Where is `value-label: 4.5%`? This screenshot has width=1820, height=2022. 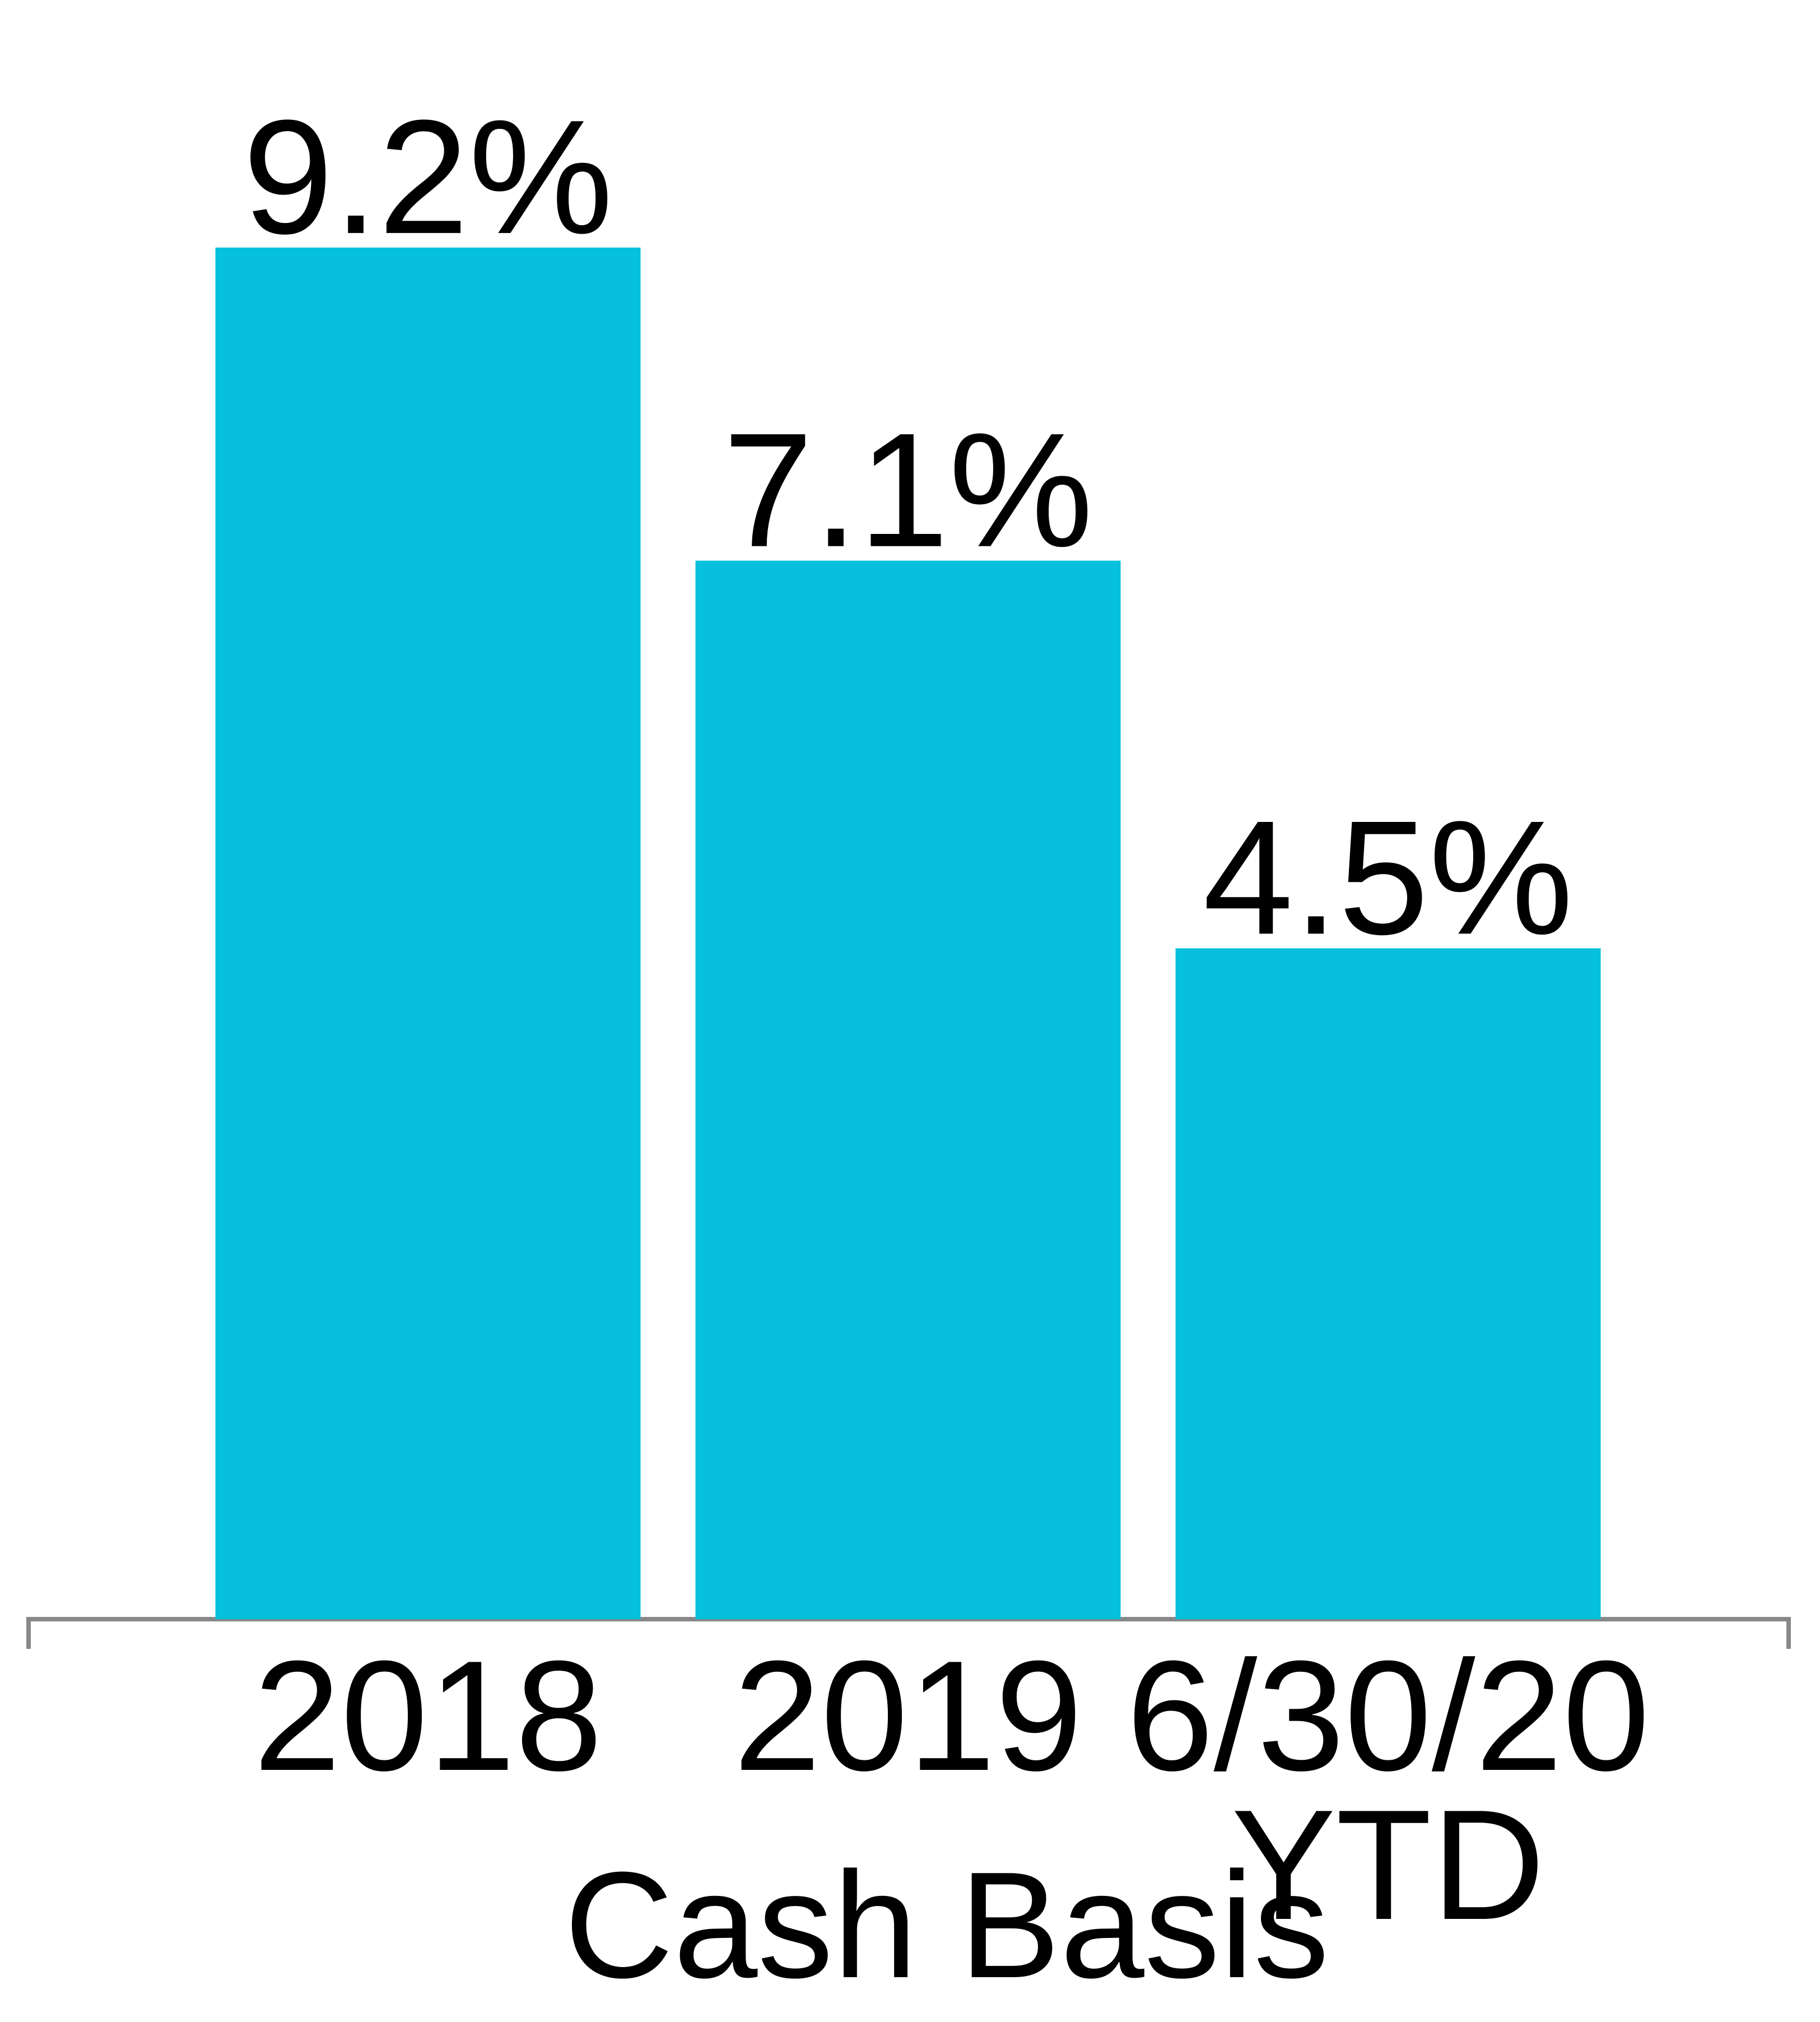
value-label: 4.5% is located at coordinates (1388, 878).